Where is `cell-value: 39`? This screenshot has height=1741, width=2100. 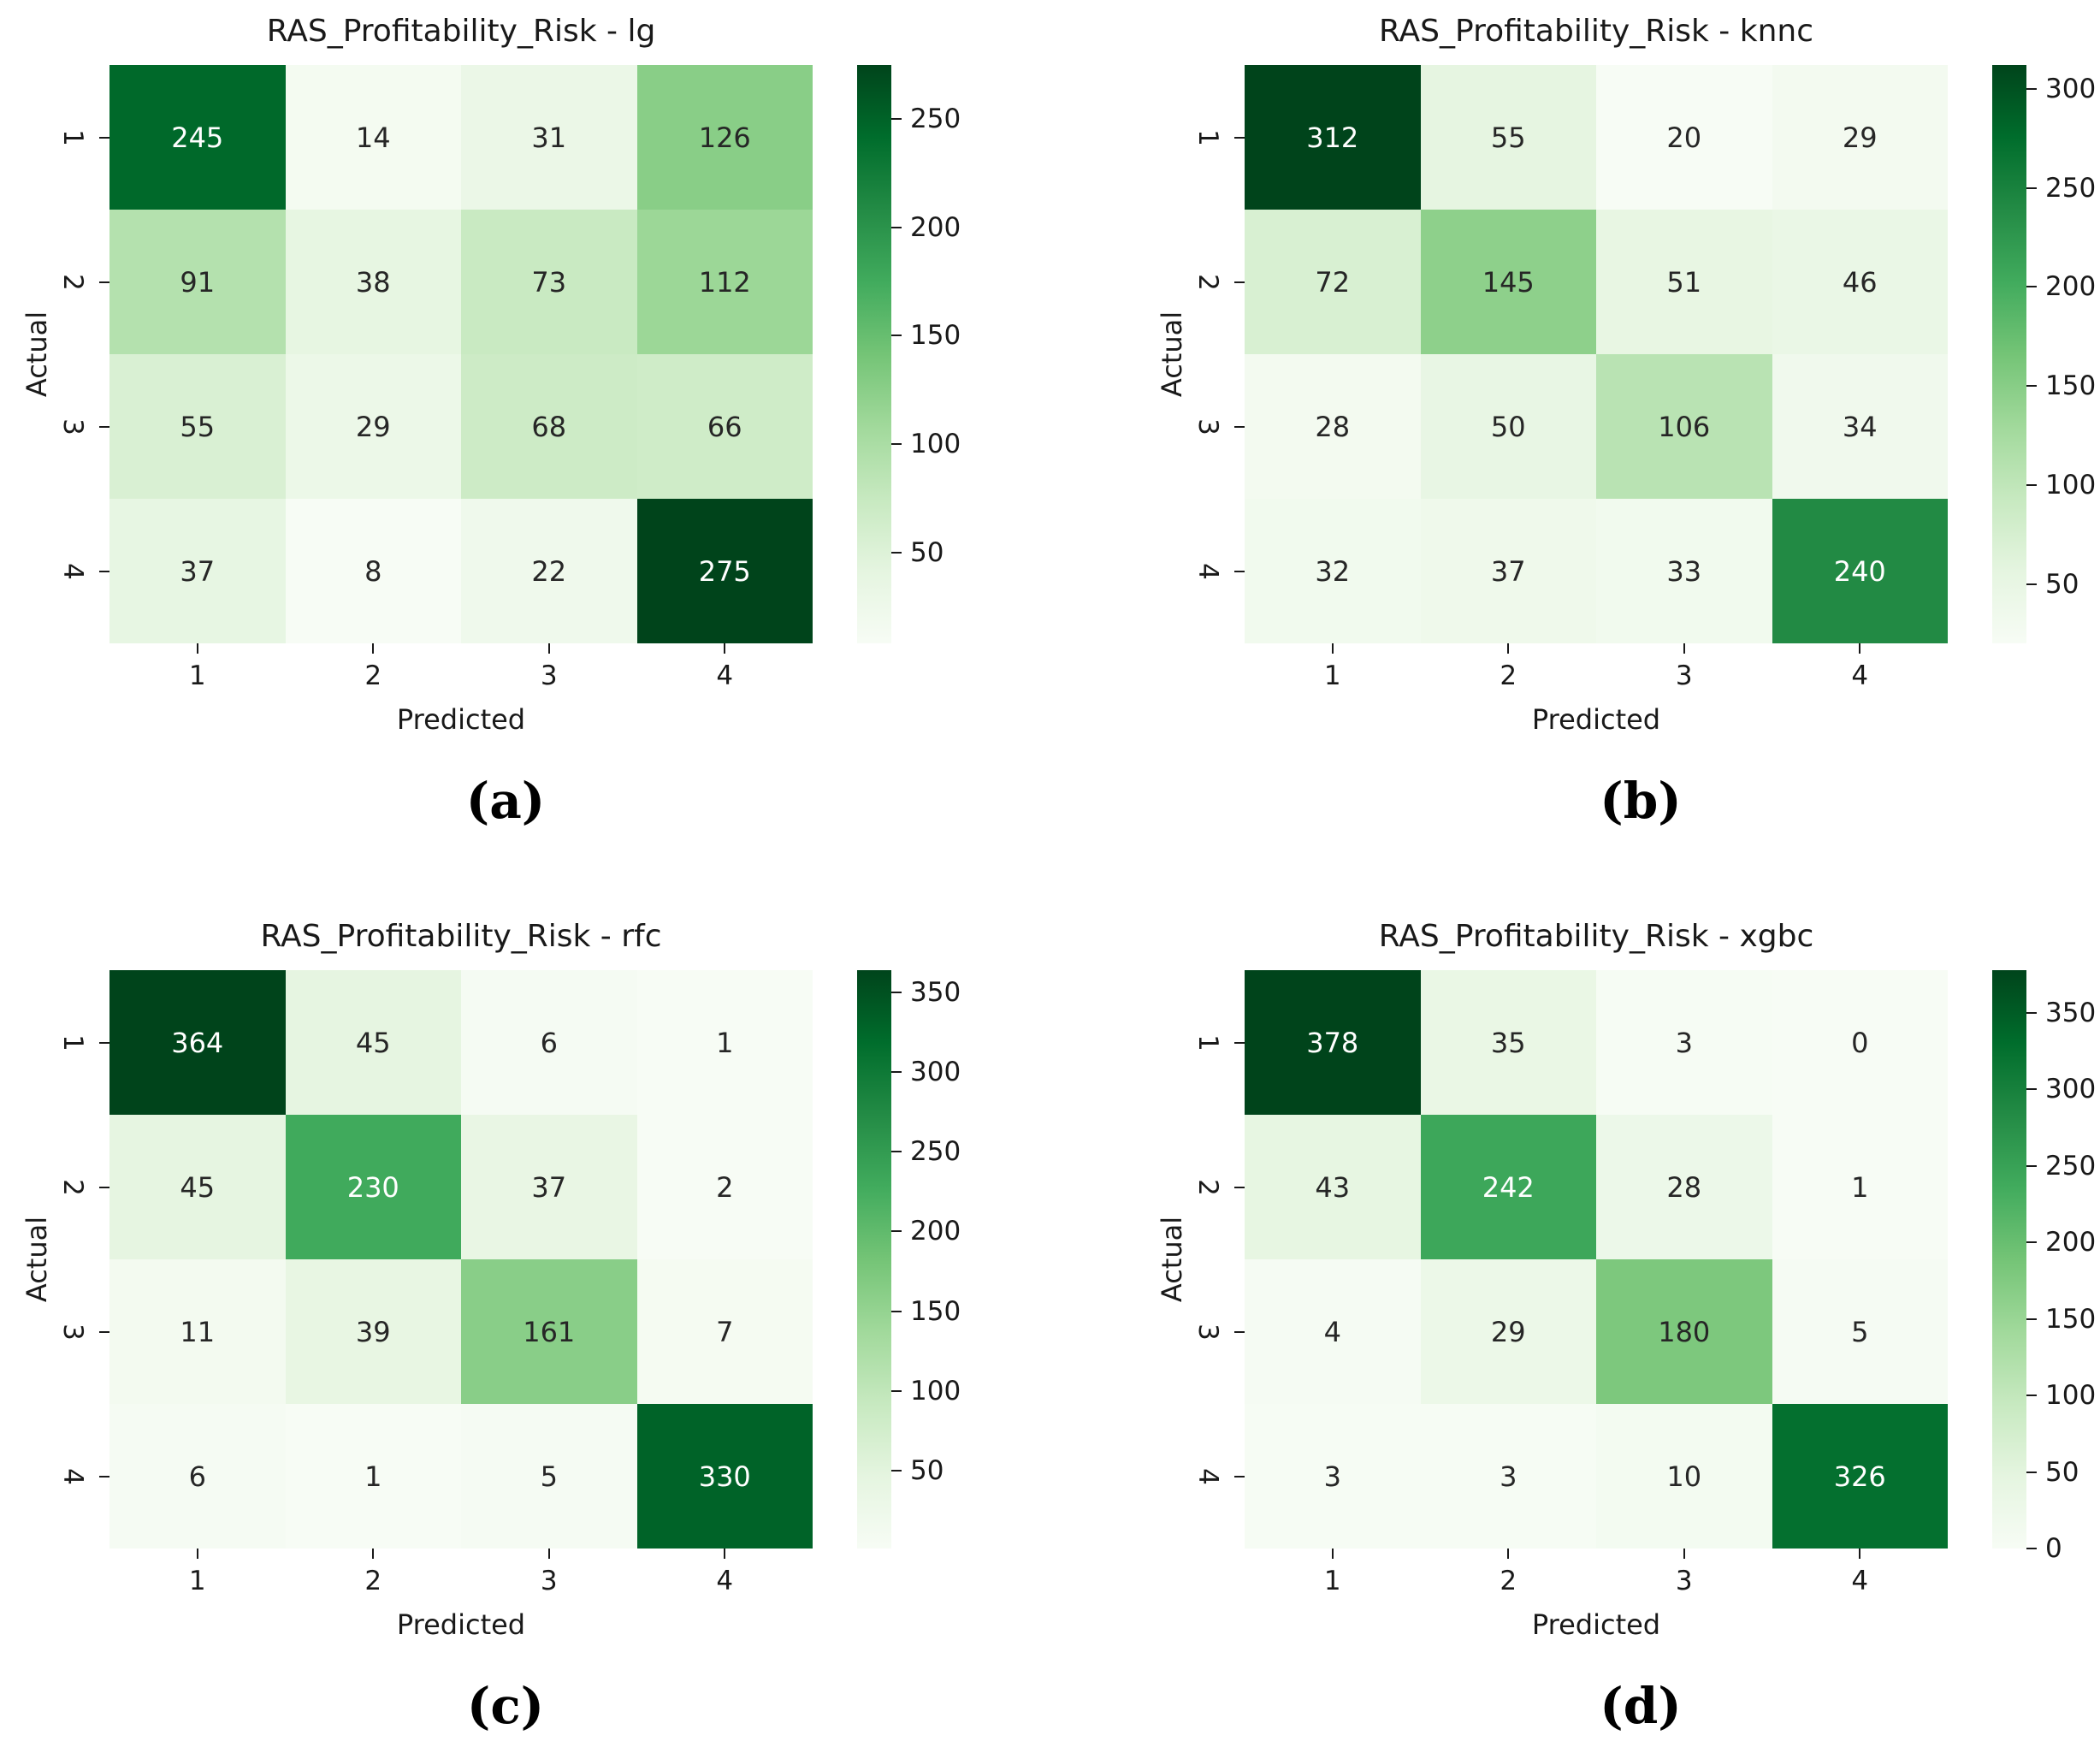 cell-value: 39 is located at coordinates (373, 1331).